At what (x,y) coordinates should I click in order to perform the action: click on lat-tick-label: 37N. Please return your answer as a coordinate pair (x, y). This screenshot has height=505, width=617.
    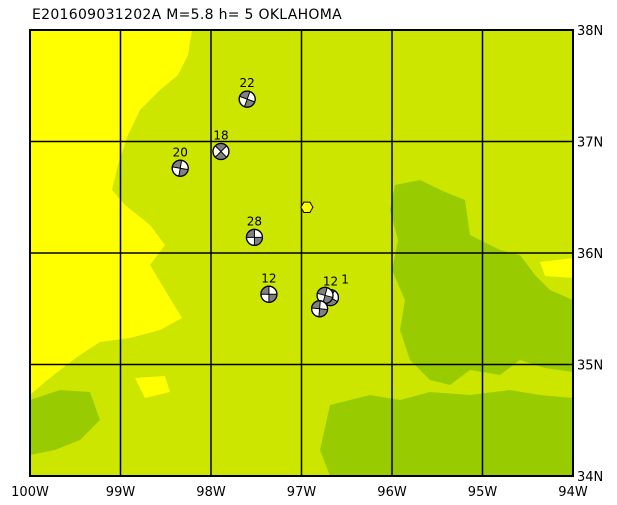
    Looking at the image, I should click on (590, 143).